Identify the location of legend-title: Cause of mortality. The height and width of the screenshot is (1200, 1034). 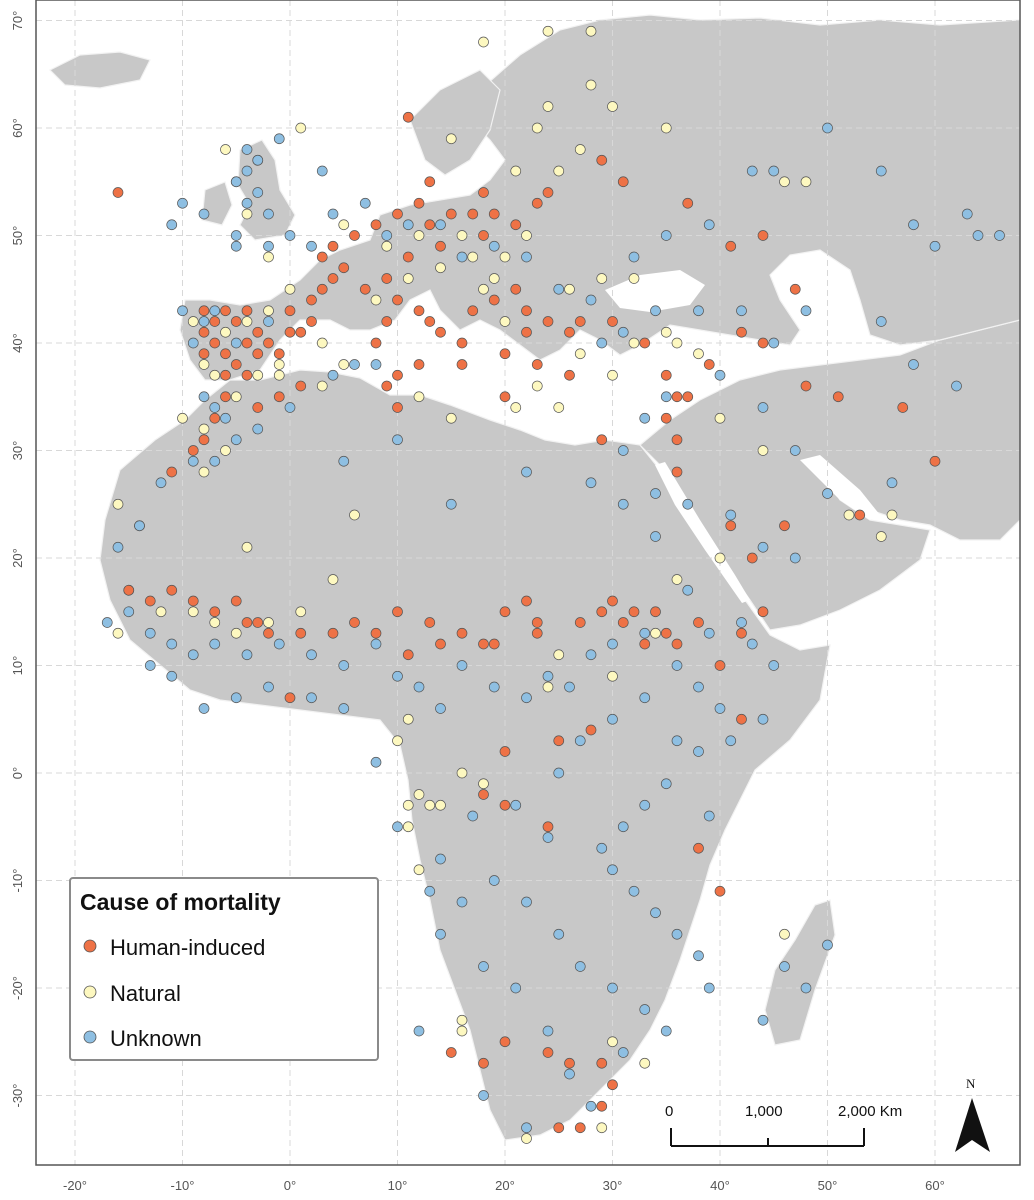
(180, 902).